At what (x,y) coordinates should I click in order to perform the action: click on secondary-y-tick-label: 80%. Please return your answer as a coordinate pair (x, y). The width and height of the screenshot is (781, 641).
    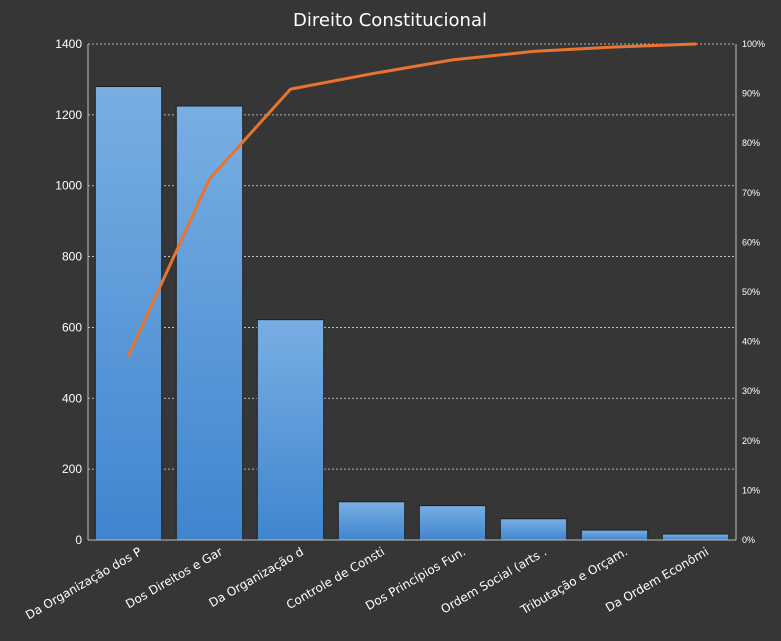
    Looking at the image, I should click on (751, 143).